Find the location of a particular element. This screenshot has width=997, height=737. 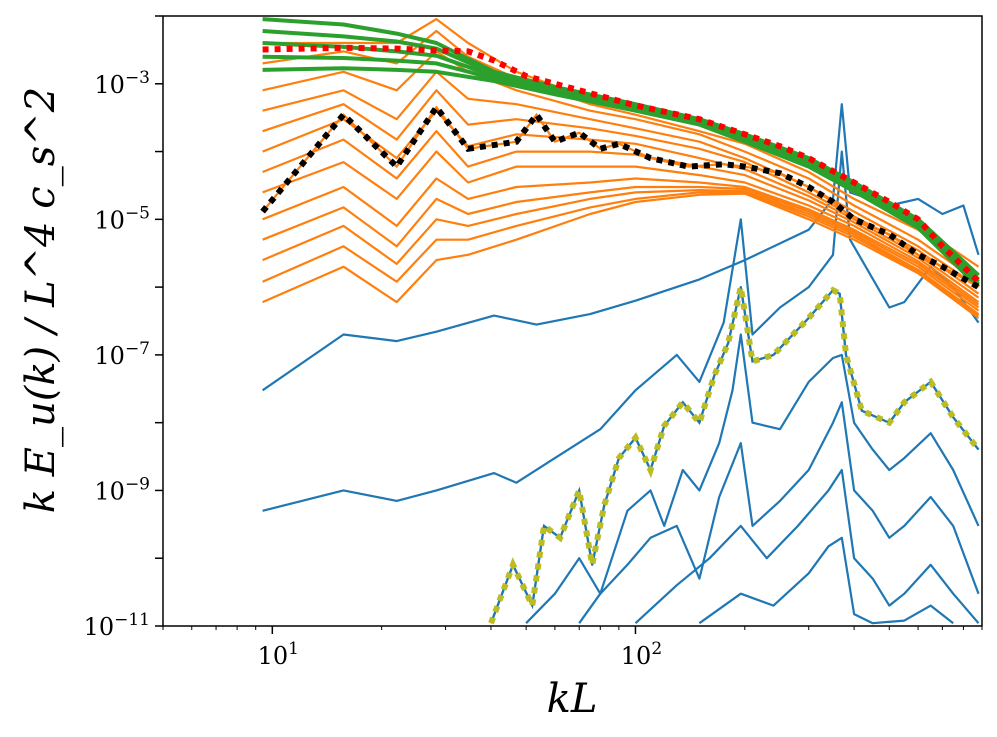

series-5-blue-line is located at coordinates (807, 546).